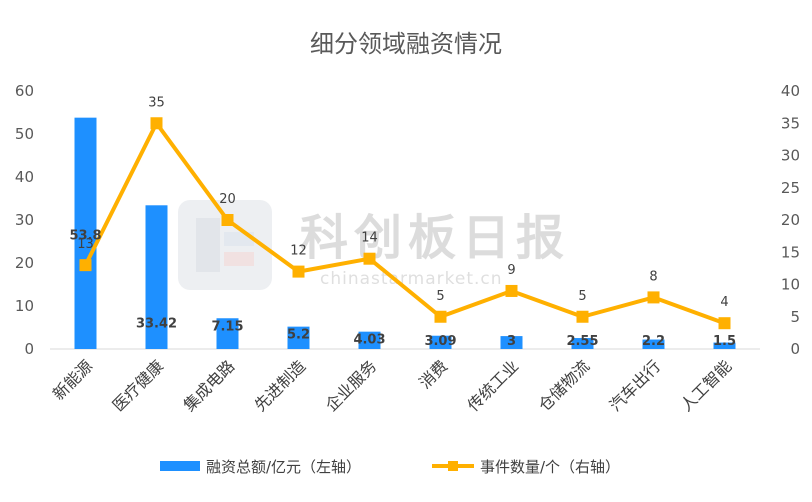 The width and height of the screenshot is (812, 502). What do you see at coordinates (351, 385) in the screenshot?
I see `x-category-label: 企业服务` at bounding box center [351, 385].